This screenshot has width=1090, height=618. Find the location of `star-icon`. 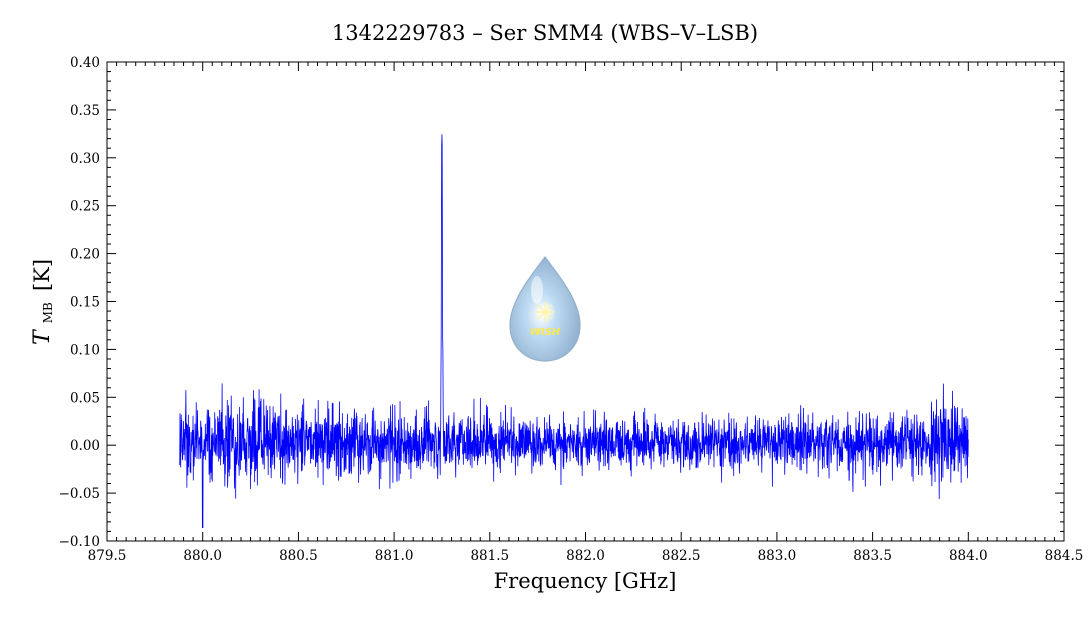

star-icon is located at coordinates (545, 312).